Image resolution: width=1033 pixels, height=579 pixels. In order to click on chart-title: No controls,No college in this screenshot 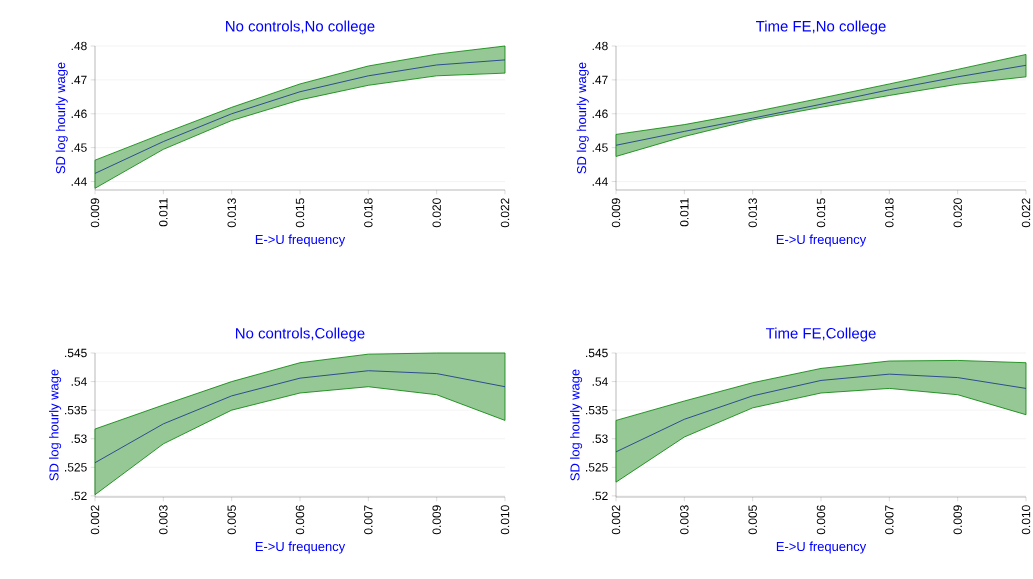, I will do `click(300, 27)`.